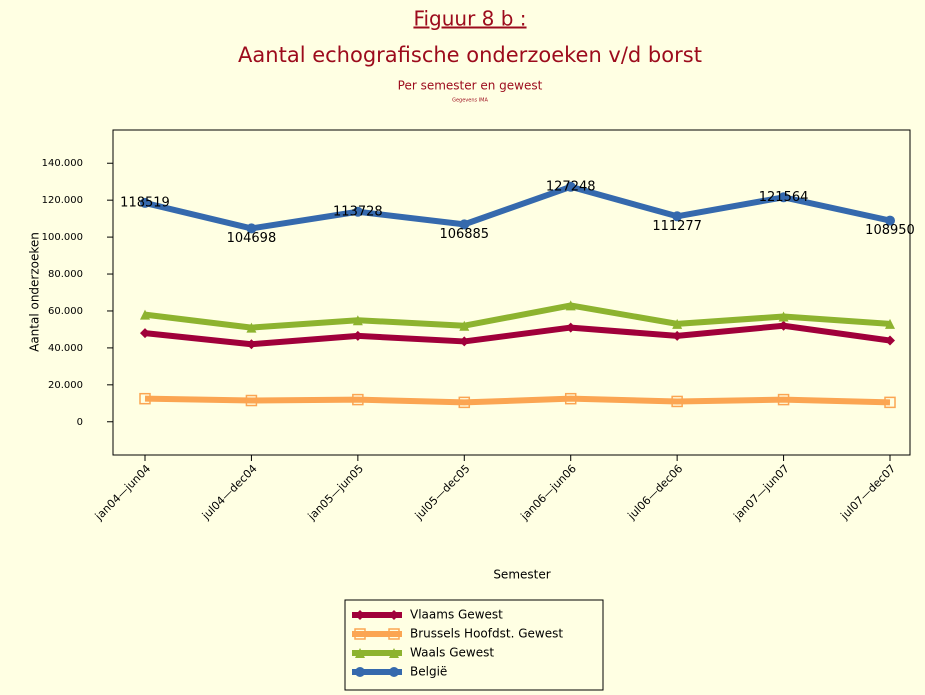 The width and height of the screenshot is (925, 695). Describe the element at coordinates (428, 672) in the screenshot. I see `legend-label: België` at that location.